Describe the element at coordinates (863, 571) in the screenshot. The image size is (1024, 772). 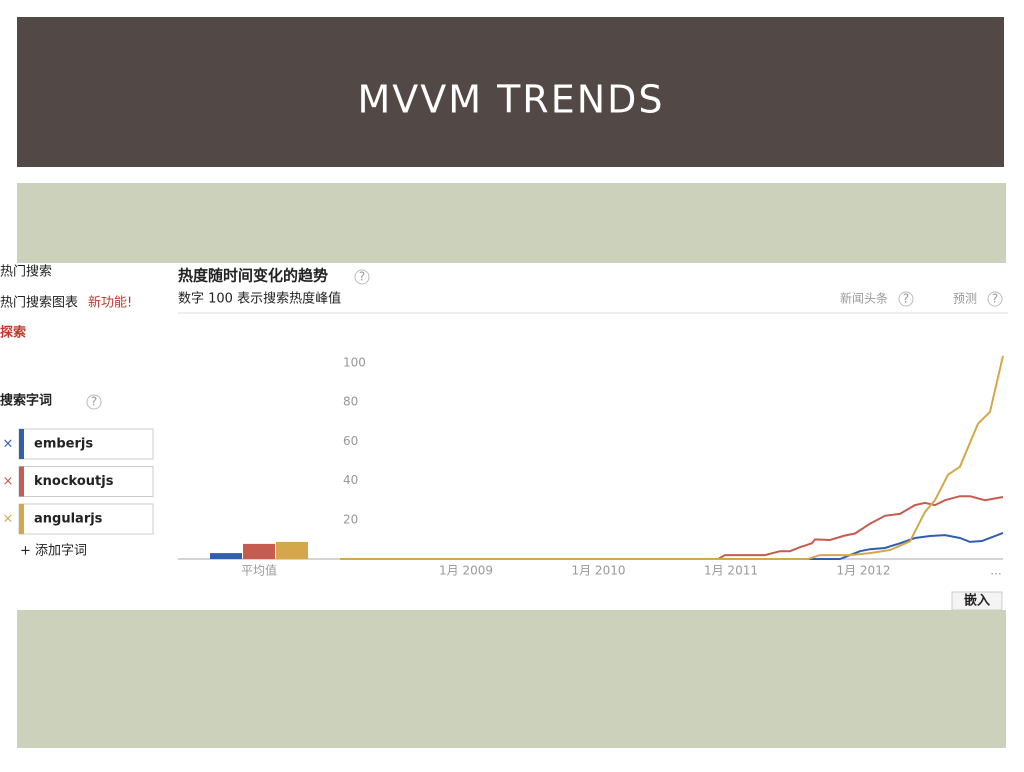
I see `x-tick-label: 1月 2012` at that location.